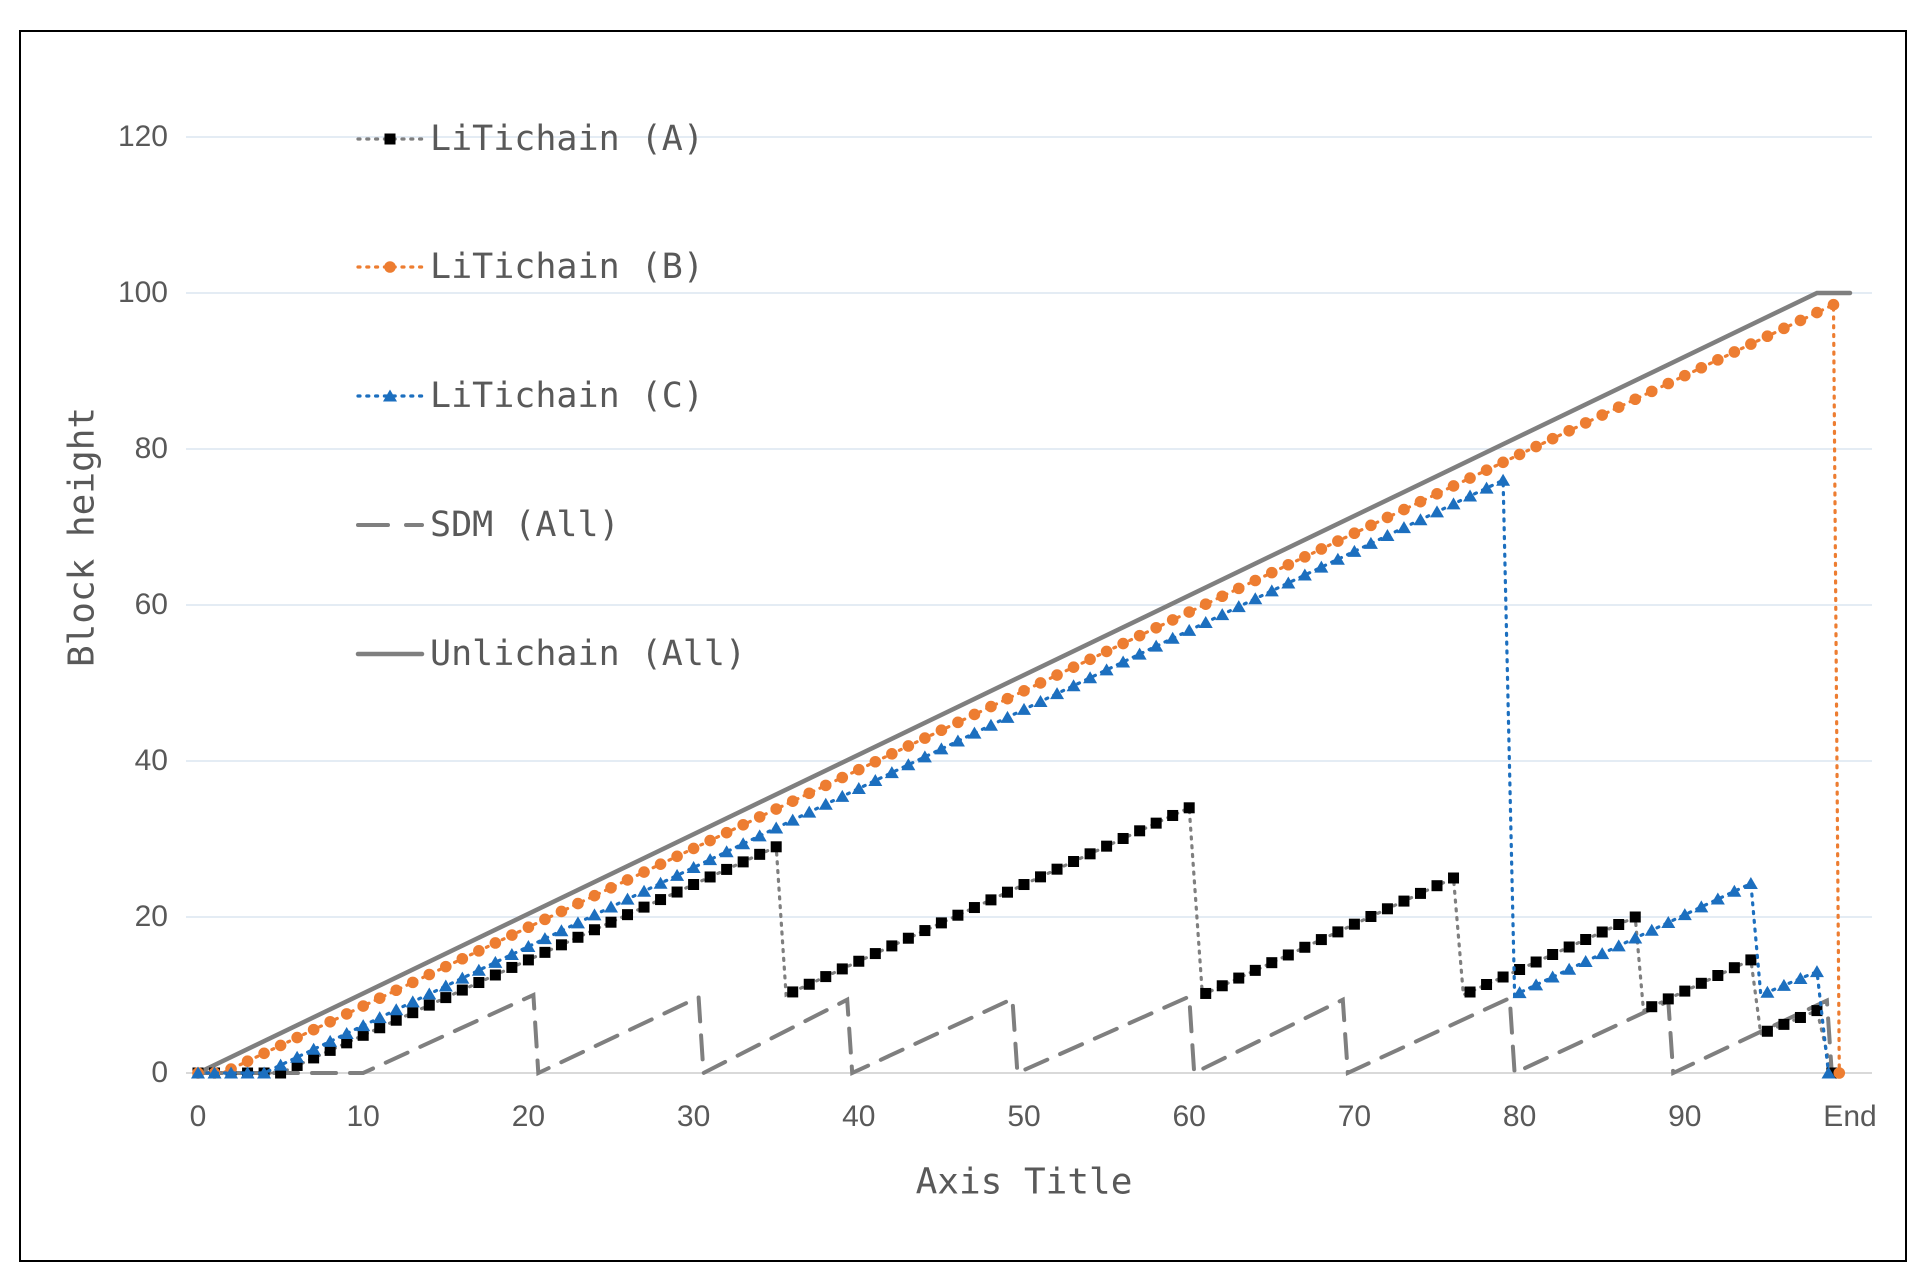 This screenshot has width=1922, height=1279. Describe the element at coordinates (198, 1116) in the screenshot. I see `x-tick-label: 0` at that location.